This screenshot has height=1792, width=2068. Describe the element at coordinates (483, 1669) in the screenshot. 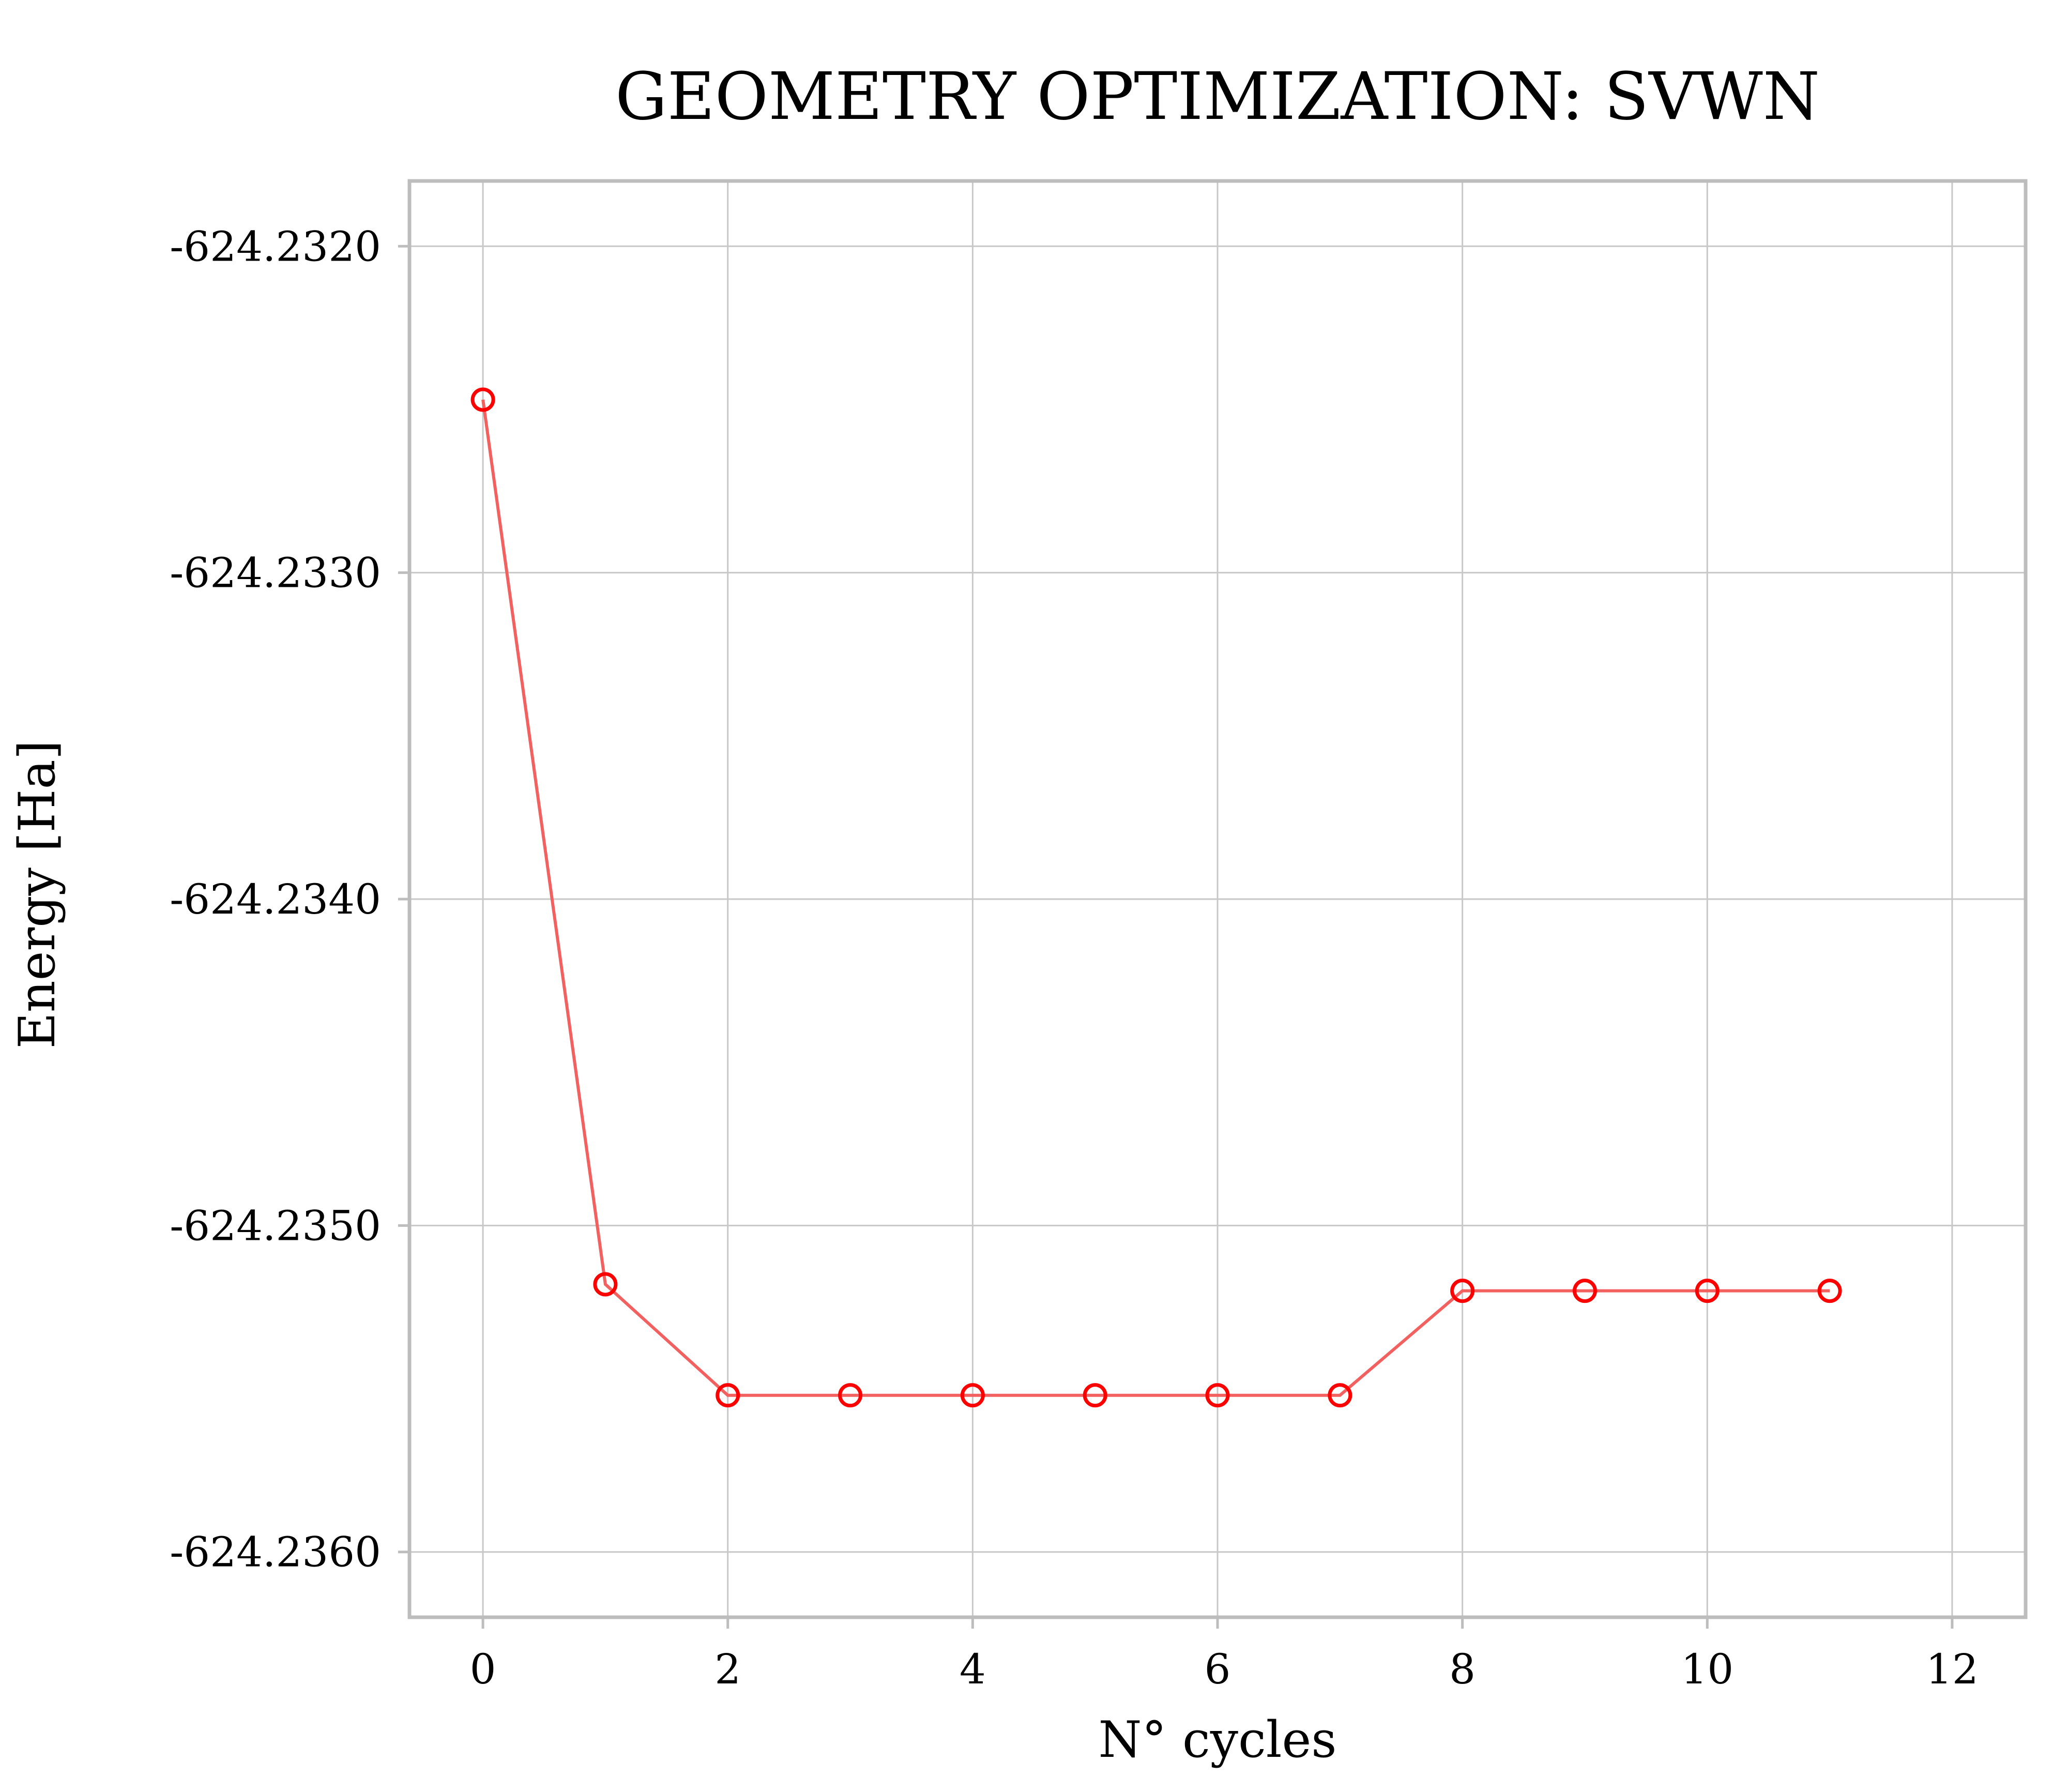

I see `x-tick-label: 0` at that location.